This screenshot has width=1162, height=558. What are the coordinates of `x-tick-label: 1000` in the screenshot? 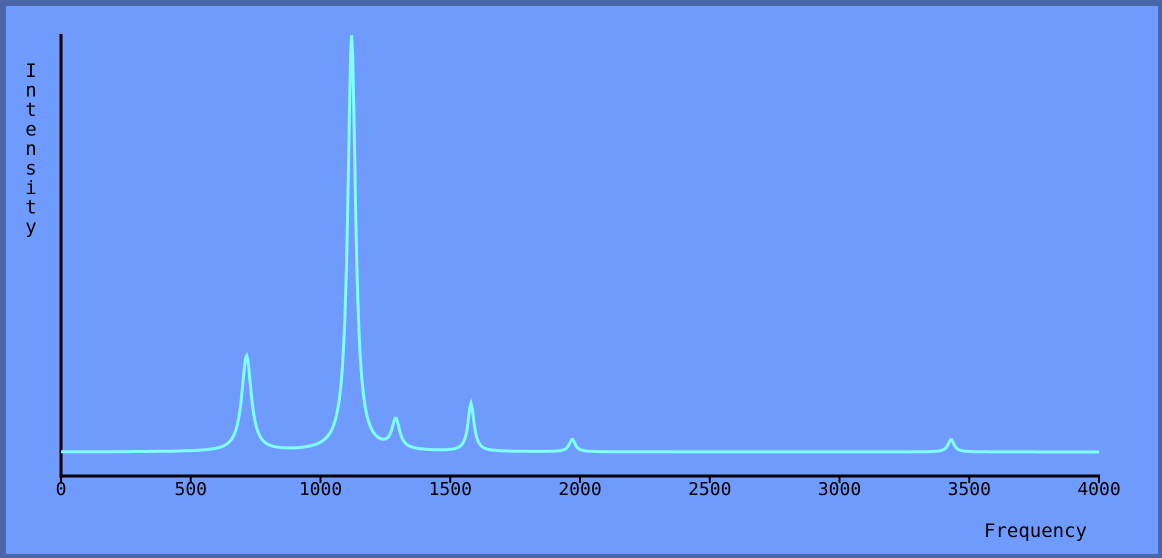 It's located at (320, 489).